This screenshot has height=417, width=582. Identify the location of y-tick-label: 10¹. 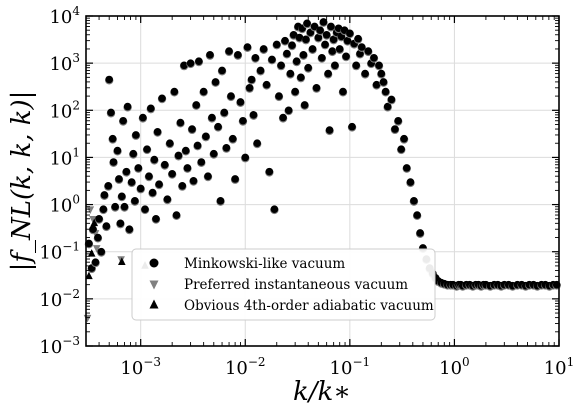
(64, 157).